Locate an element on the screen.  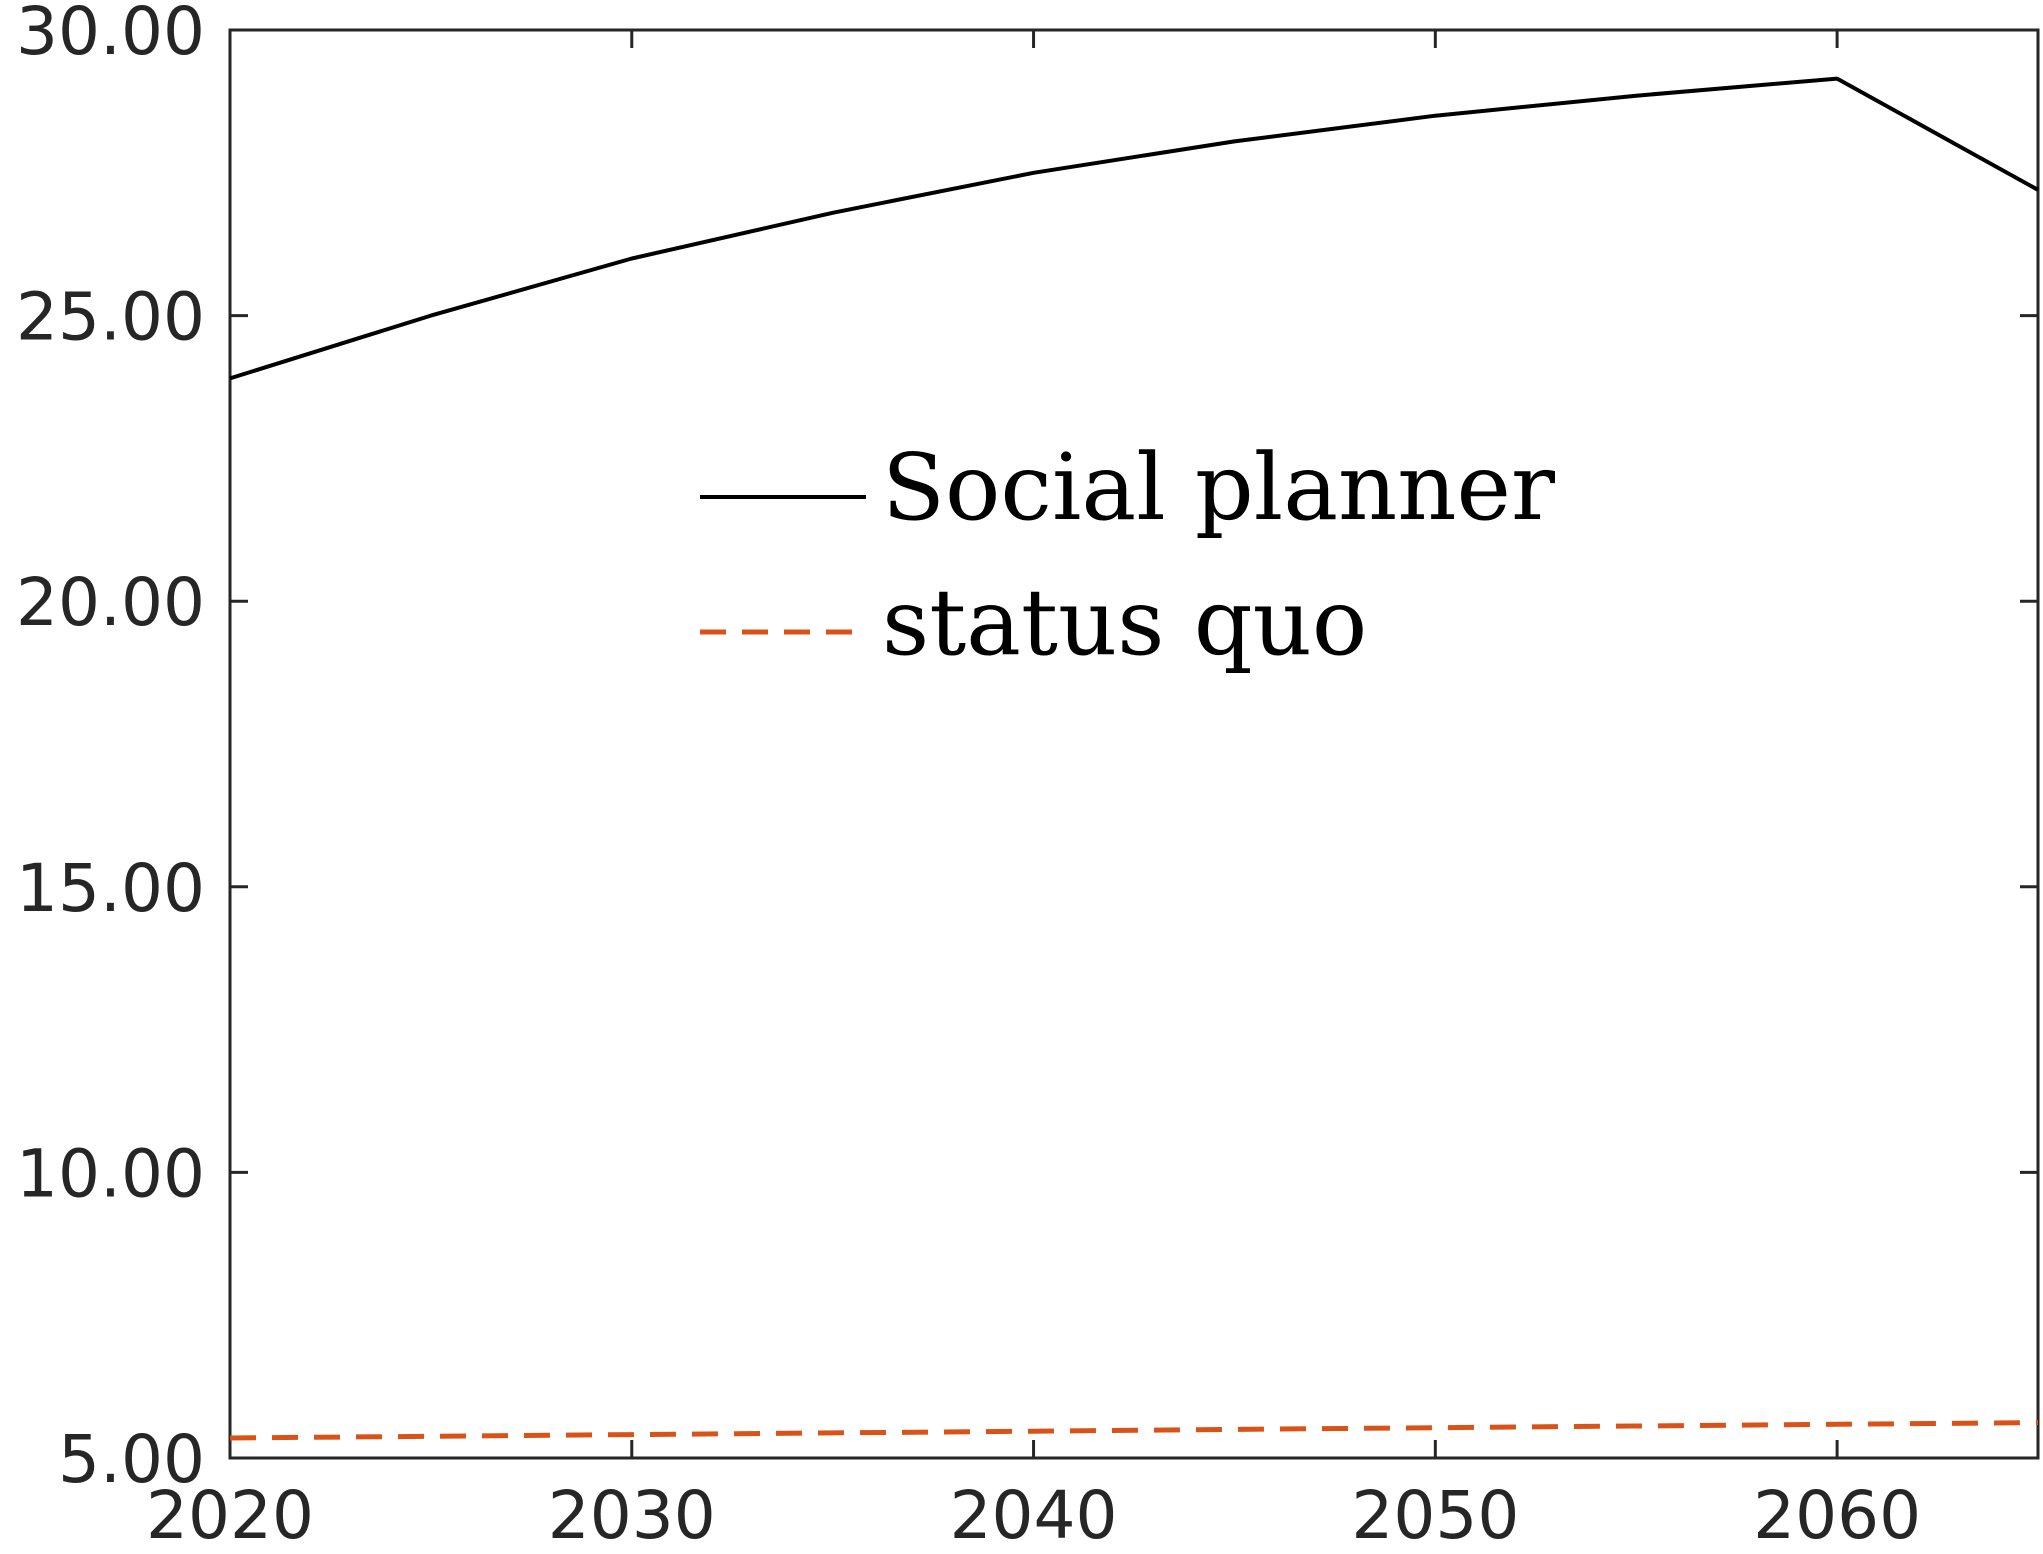
x-tick-label: 2030 is located at coordinates (632, 1515).